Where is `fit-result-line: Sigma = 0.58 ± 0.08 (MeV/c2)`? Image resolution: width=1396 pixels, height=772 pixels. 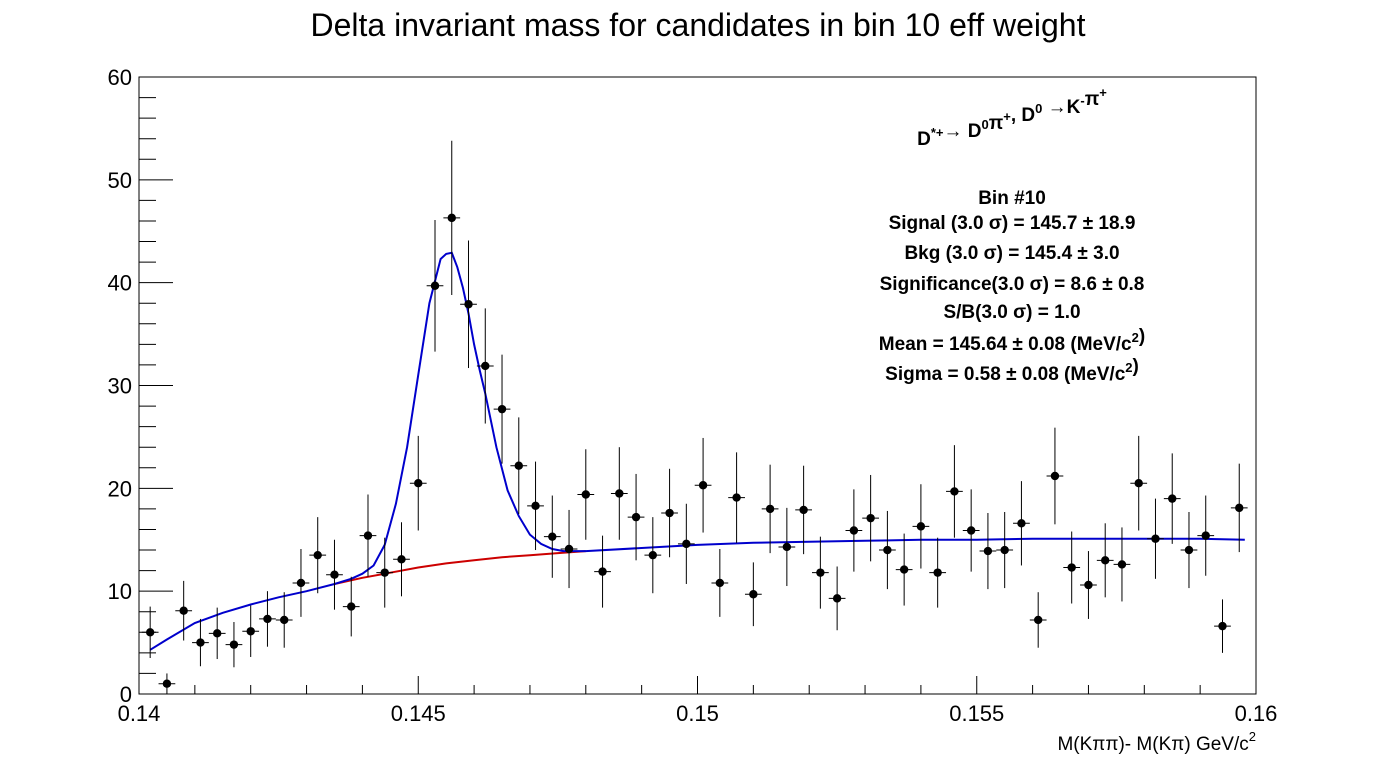
fit-result-line: Sigma = 0.58 ± 0.08 (MeV/c2) is located at coordinates (1012, 370).